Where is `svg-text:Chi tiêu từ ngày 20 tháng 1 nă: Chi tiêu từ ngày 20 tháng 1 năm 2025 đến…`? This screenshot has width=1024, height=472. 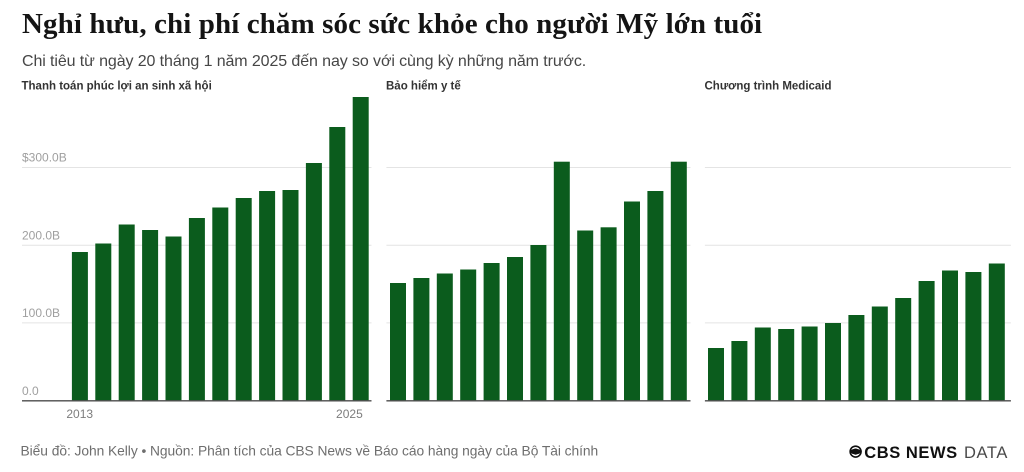
svg-text:Chi tiêu từ ngày 20 tháng 1 nă: Chi tiêu từ ngày 20 tháng 1 năm 2025 đến… is located at coordinates (304, 61).